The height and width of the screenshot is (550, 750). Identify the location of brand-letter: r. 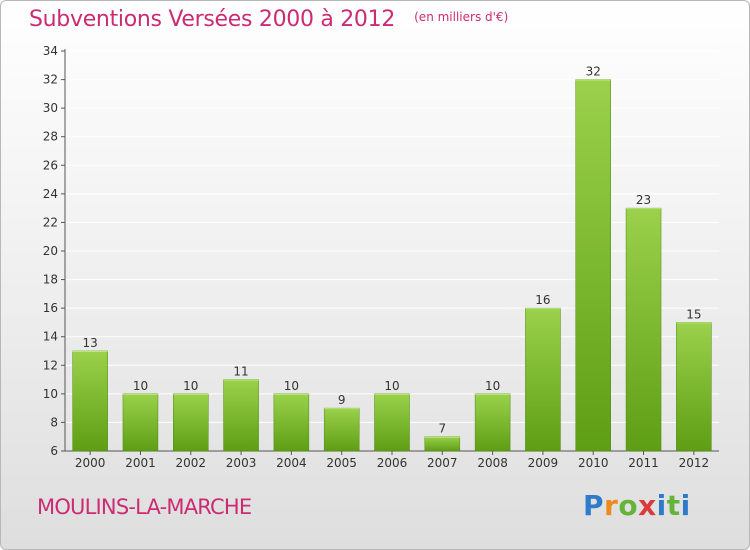
(611, 505).